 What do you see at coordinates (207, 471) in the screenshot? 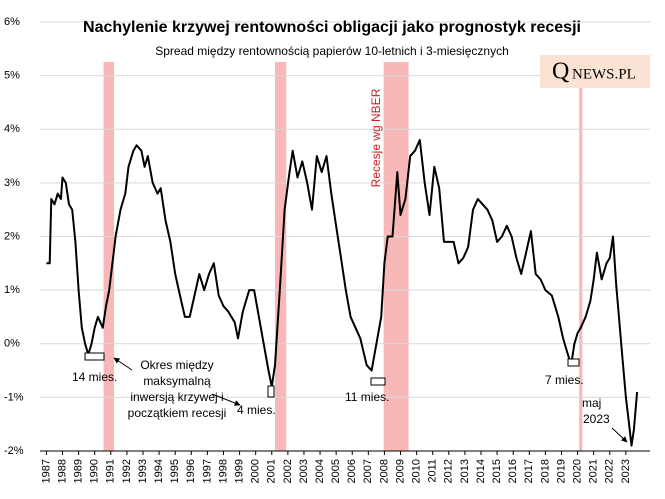
I see `x-tick-label: 1997` at bounding box center [207, 471].